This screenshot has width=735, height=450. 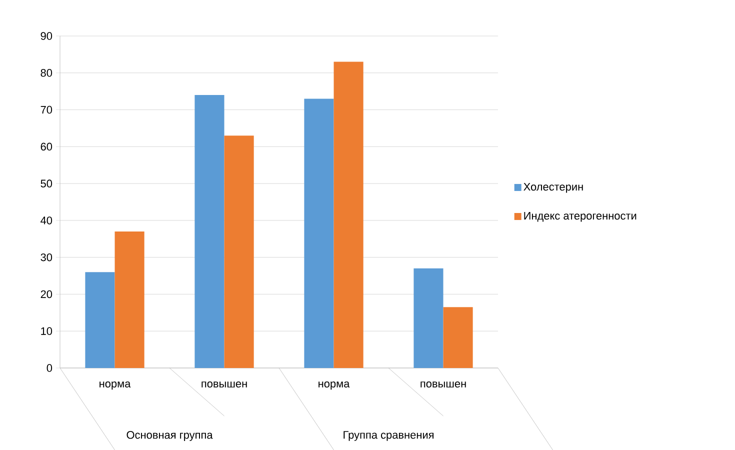 What do you see at coordinates (46, 110) in the screenshot?
I see `y-tick-label: 70` at bounding box center [46, 110].